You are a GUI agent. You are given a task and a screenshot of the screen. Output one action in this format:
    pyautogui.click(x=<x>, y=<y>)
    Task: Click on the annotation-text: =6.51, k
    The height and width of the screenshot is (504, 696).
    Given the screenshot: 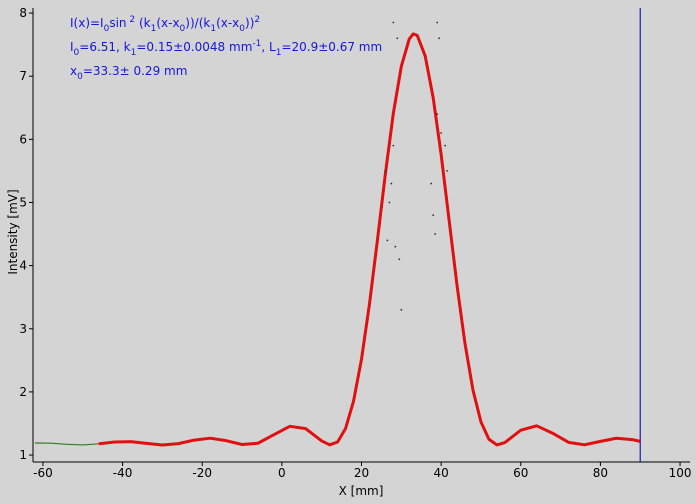 What is the action you would take?
    pyautogui.click(x=104, y=47)
    